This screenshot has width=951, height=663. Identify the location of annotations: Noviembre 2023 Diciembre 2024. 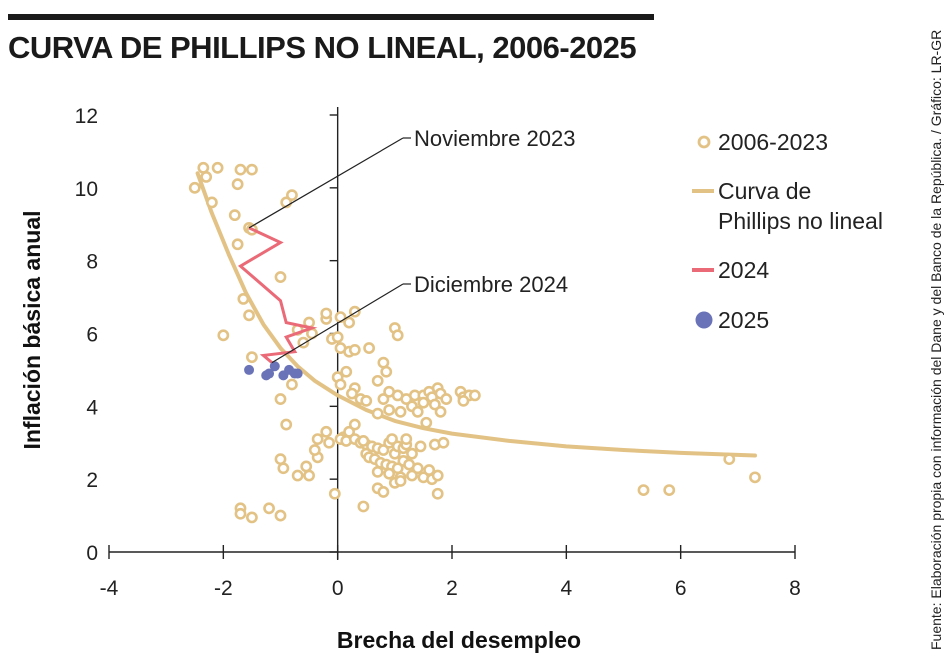
(411, 245).